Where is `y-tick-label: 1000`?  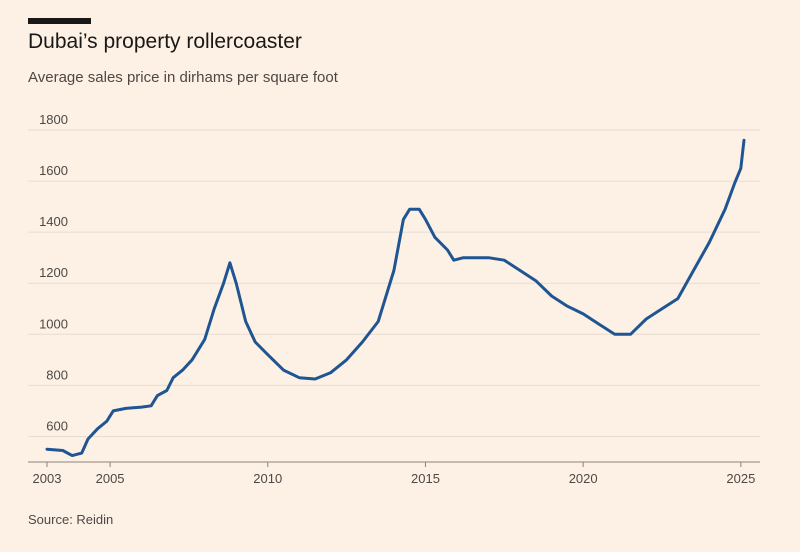
y-tick-label: 1000 is located at coordinates (53, 323).